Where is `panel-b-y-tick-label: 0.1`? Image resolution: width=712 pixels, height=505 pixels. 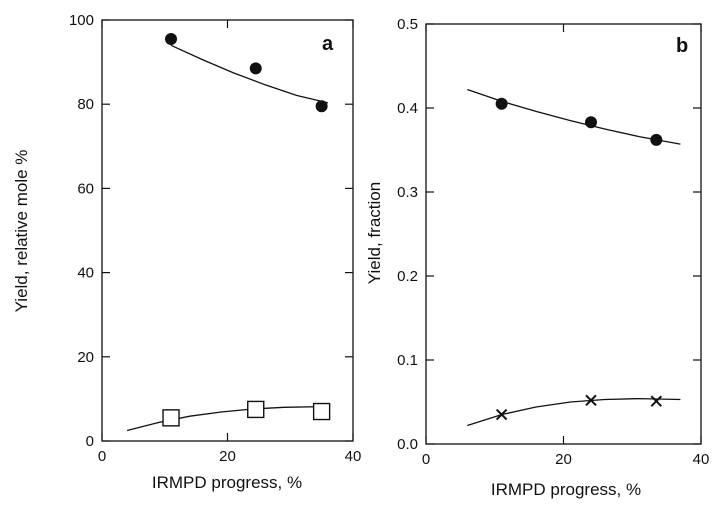
panel-b-y-tick-label: 0.1 is located at coordinates (407, 360).